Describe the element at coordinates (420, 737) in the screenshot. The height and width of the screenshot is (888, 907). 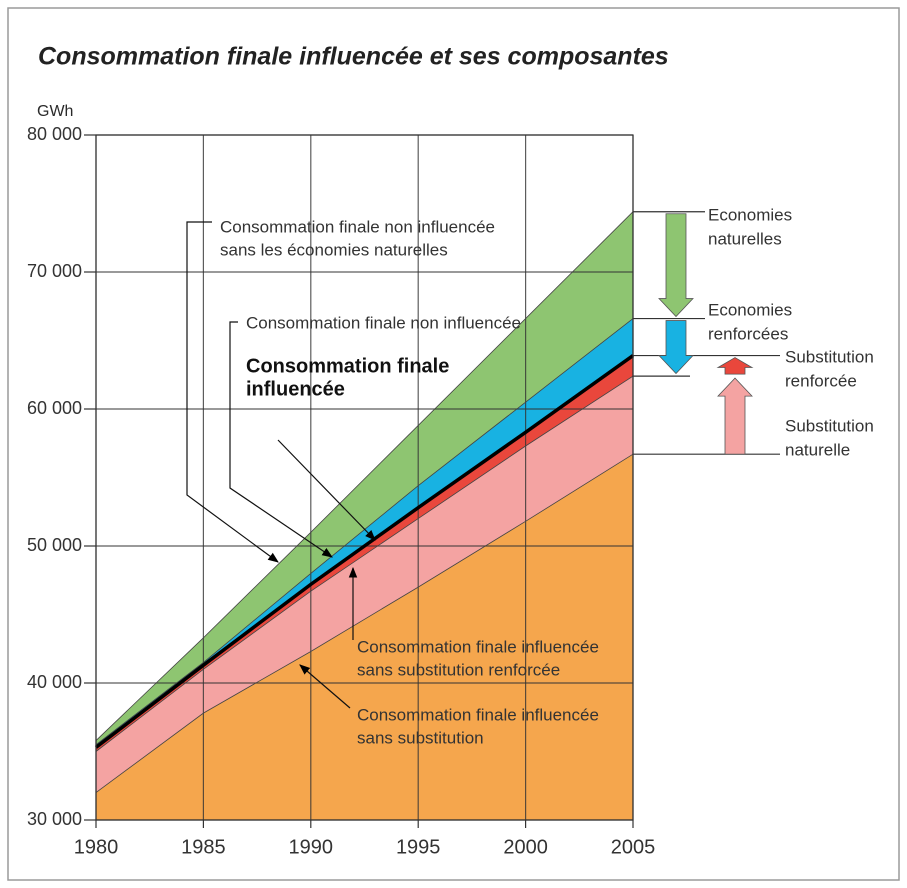
I see `series-label: sans substitution` at that location.